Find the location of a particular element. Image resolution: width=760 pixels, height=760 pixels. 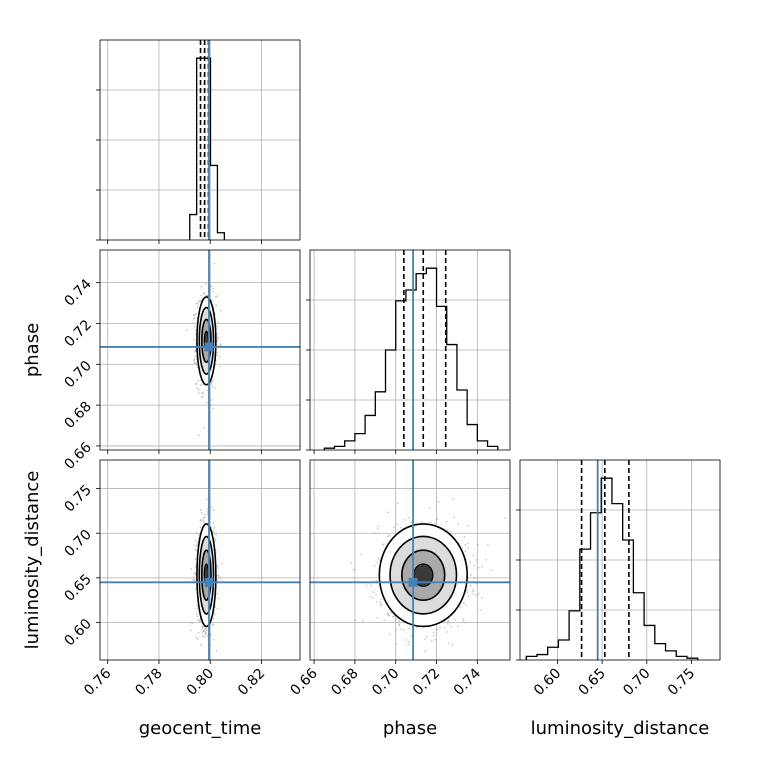

panel-geocent_time-vs-phase: 0.66 0.68 0.70 0.72 0.74 is located at coordinates (181, 361).